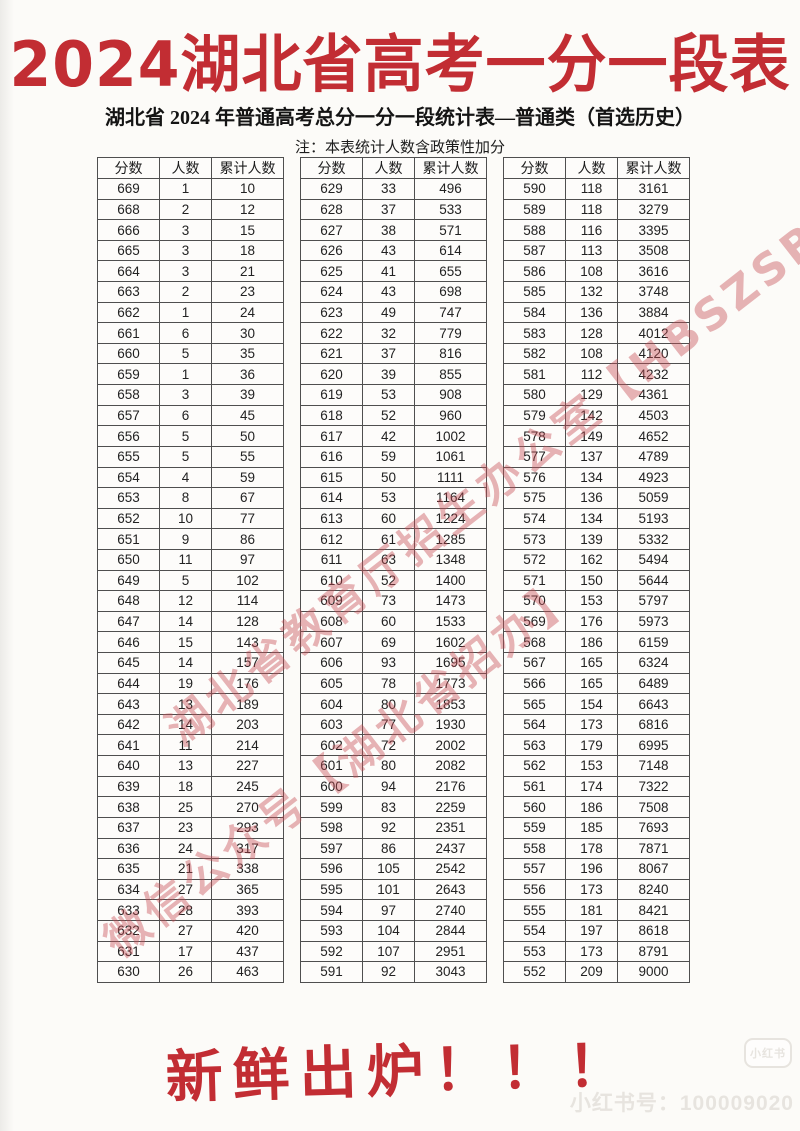 The width and height of the screenshot is (800, 1131). What do you see at coordinates (128, 539) in the screenshot?
I see `score-cell: 651` at bounding box center [128, 539].